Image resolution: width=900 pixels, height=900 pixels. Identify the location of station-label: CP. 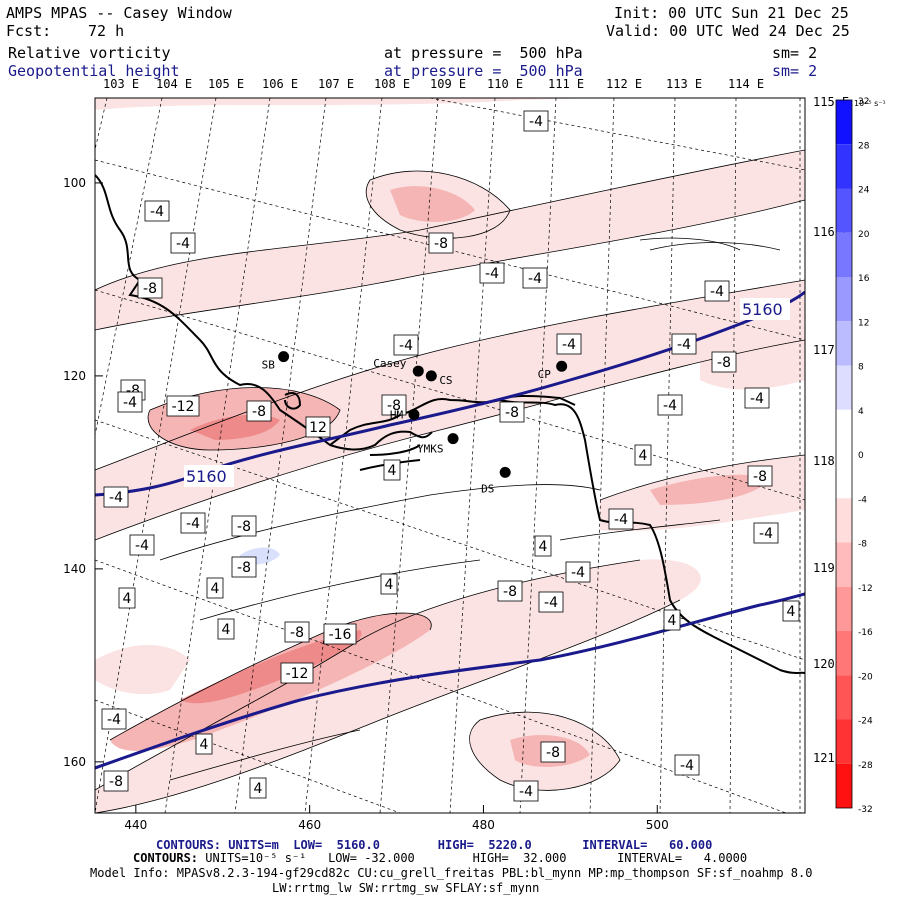
(545, 374).